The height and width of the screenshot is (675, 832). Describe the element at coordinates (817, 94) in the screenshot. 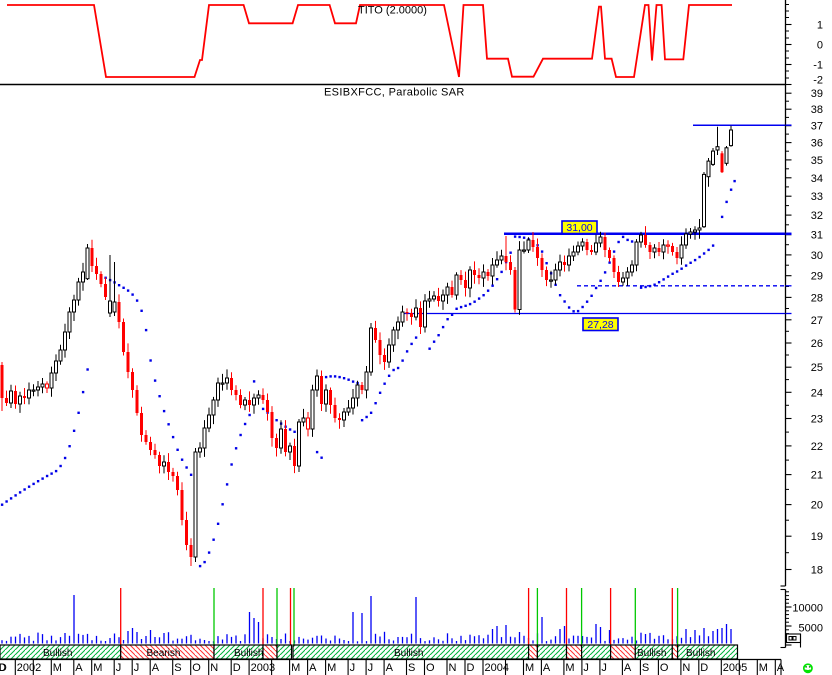

I see `svg-text: 39` at that location.